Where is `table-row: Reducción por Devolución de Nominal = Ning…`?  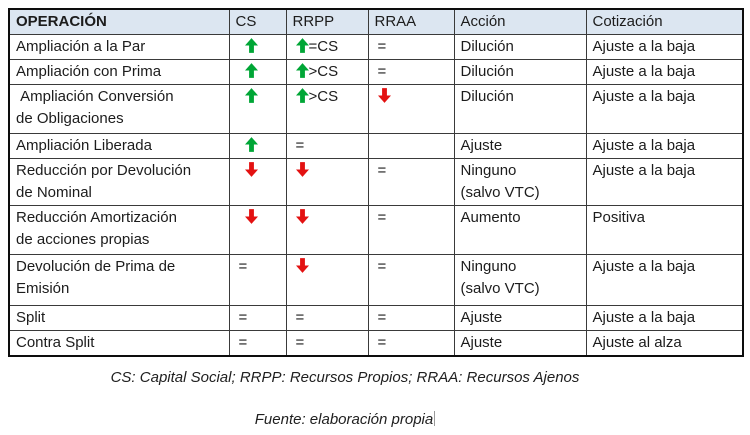 table-row: Reducción por Devolución de Nominal = Ning… is located at coordinates (376, 182).